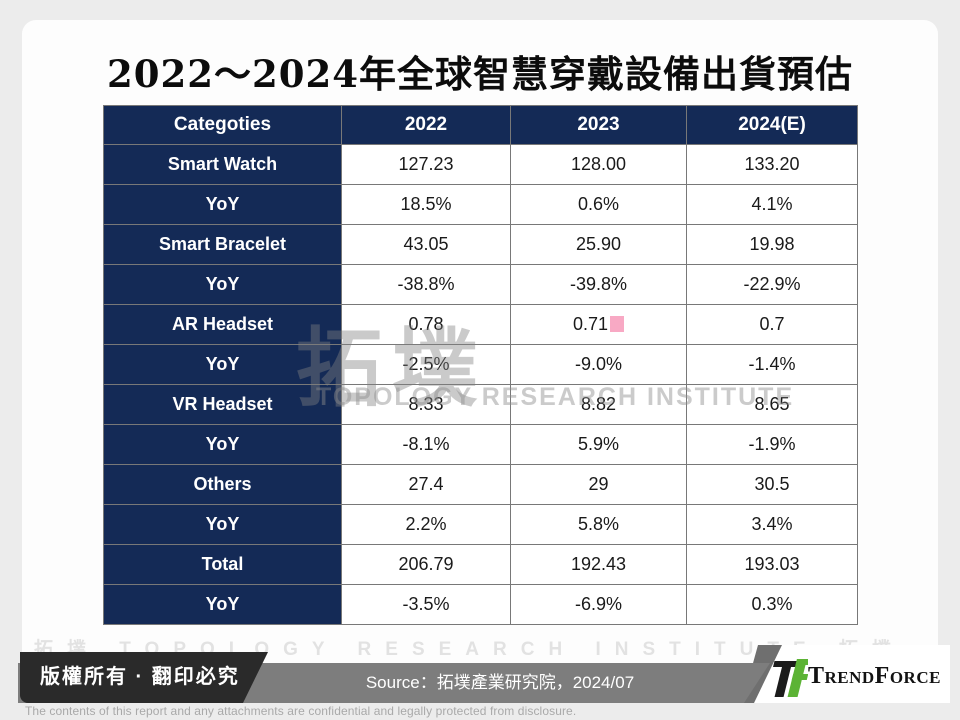  I want to click on cell-value: 19.98, so click(772, 244).